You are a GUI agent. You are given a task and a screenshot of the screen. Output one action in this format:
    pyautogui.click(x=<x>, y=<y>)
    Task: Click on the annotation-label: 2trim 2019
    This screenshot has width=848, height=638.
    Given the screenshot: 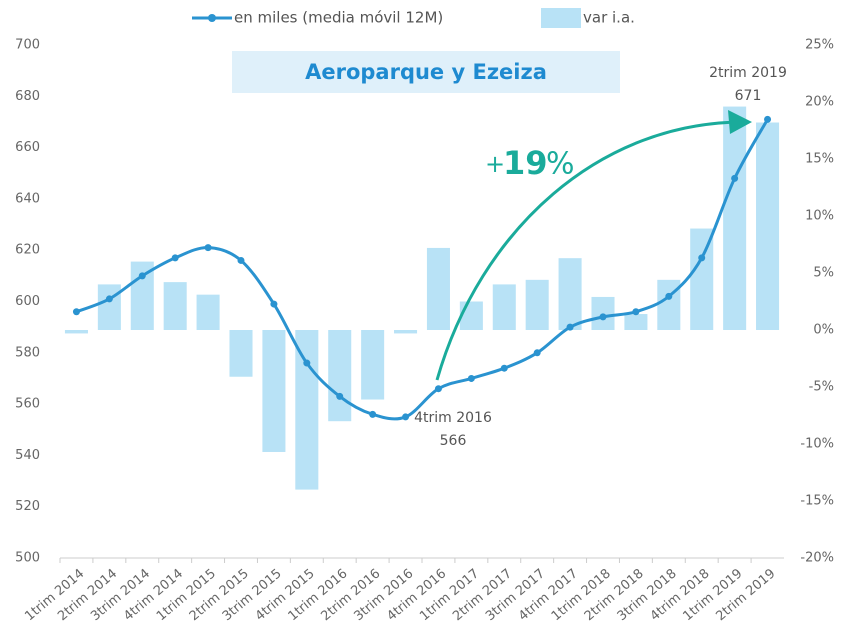 What is the action you would take?
    pyautogui.click(x=748, y=73)
    